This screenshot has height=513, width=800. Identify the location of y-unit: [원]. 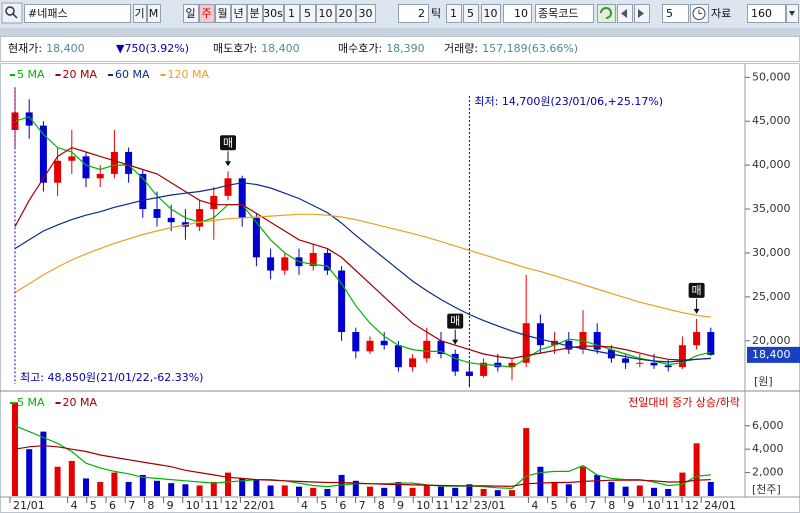
(763, 381).